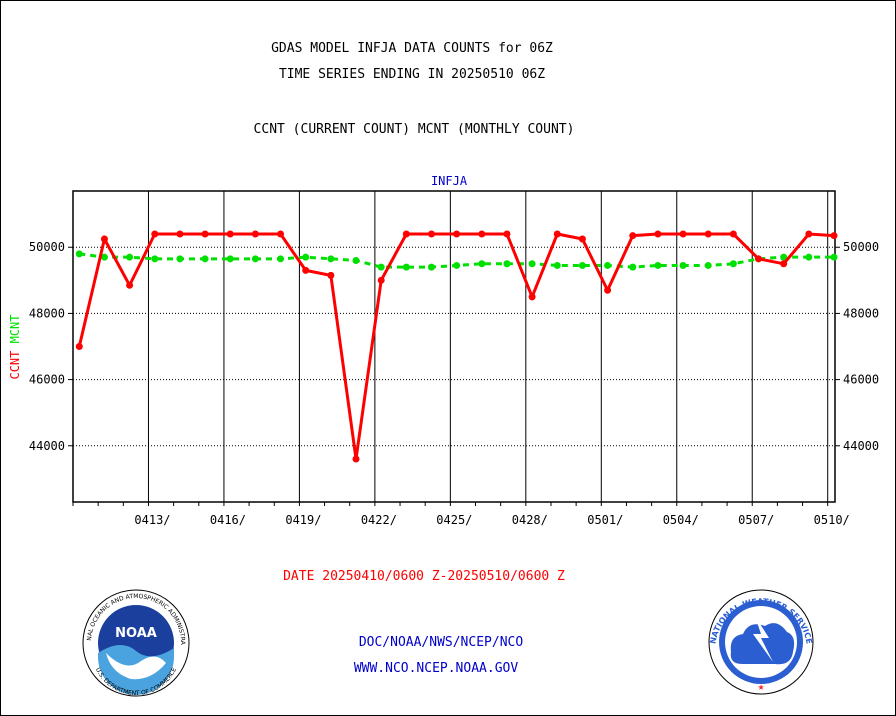 The image size is (896, 716). Describe the element at coordinates (152, 520) in the screenshot. I see `x-tick-label: 0413/` at that location.